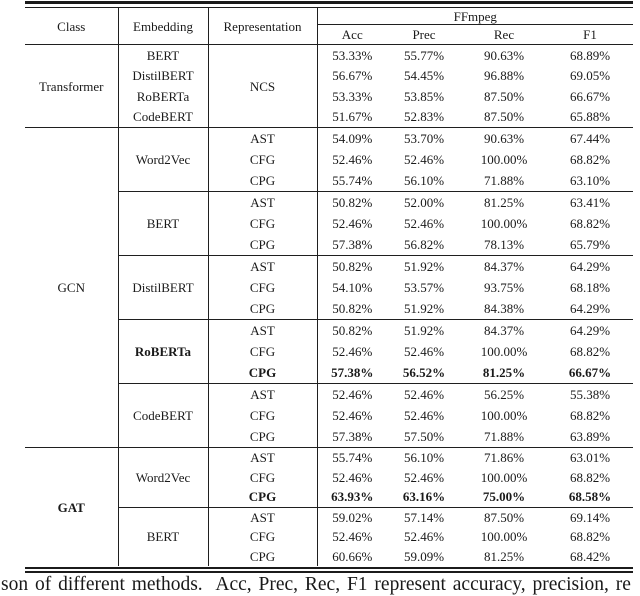 The height and width of the screenshot is (596, 640). What do you see at coordinates (424, 437) in the screenshot?
I see `cell-prec: 57.50%` at bounding box center [424, 437].